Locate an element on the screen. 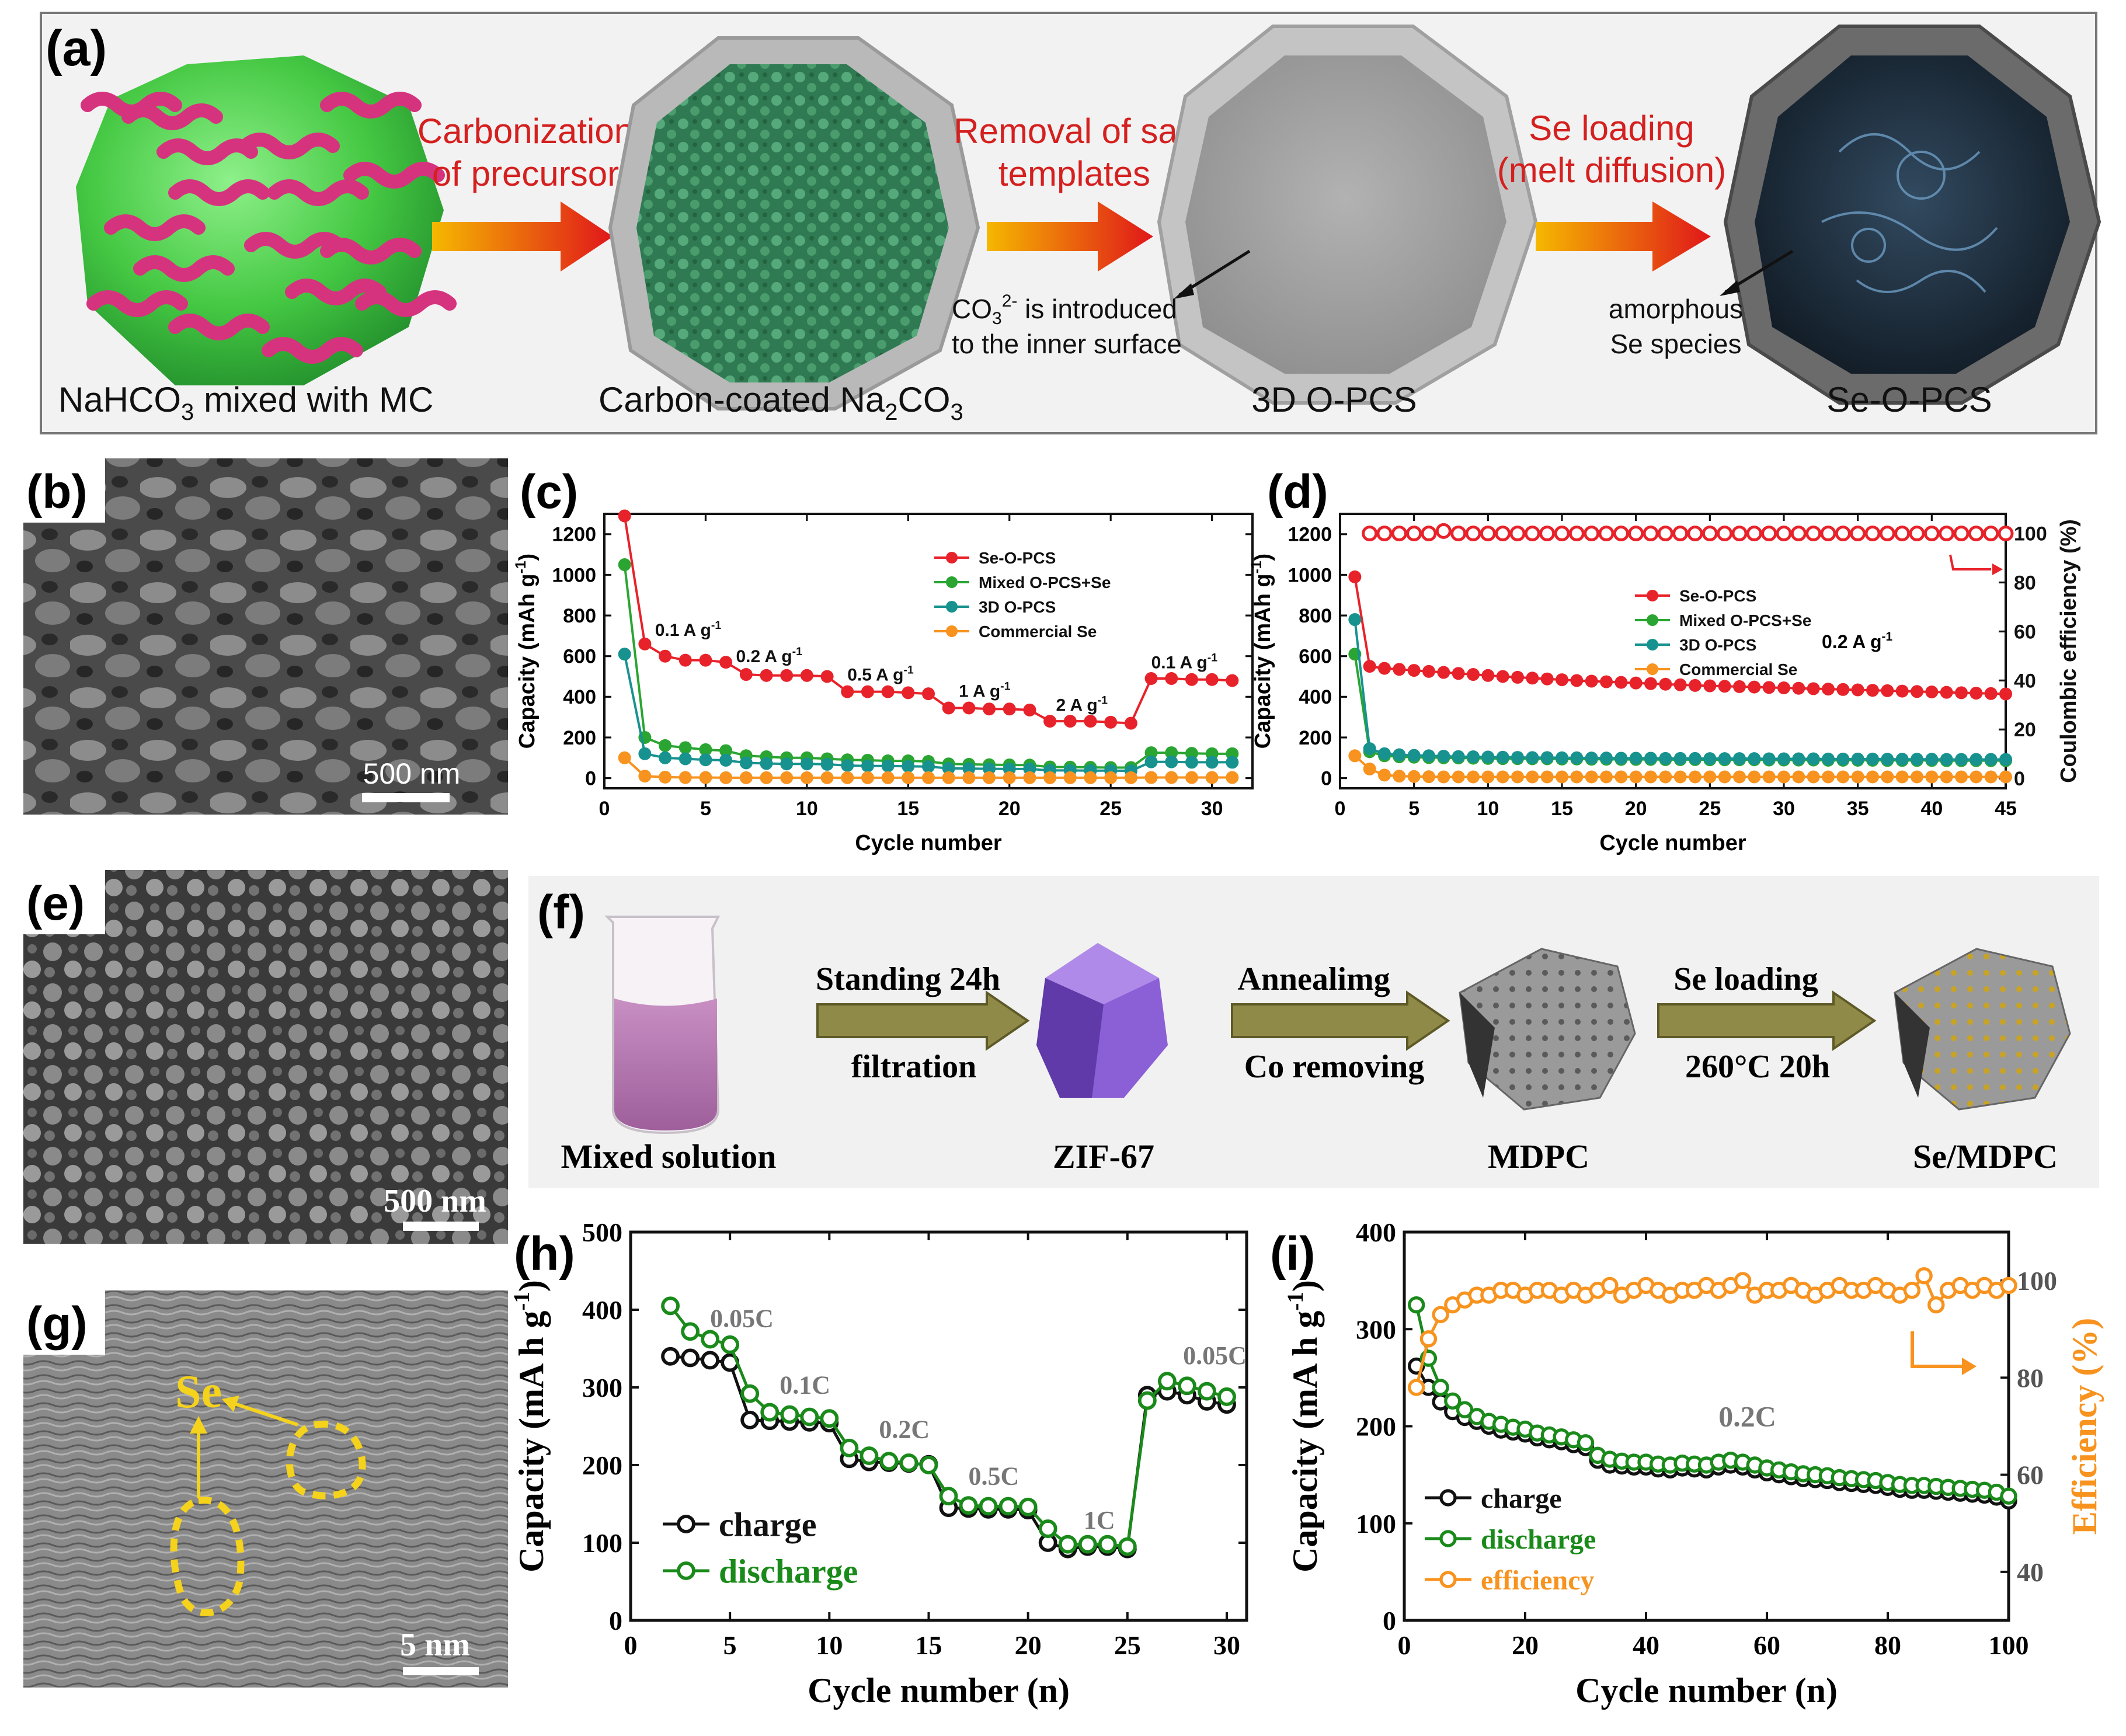  y-tick-label-c-4: 800 is located at coordinates (579, 616).